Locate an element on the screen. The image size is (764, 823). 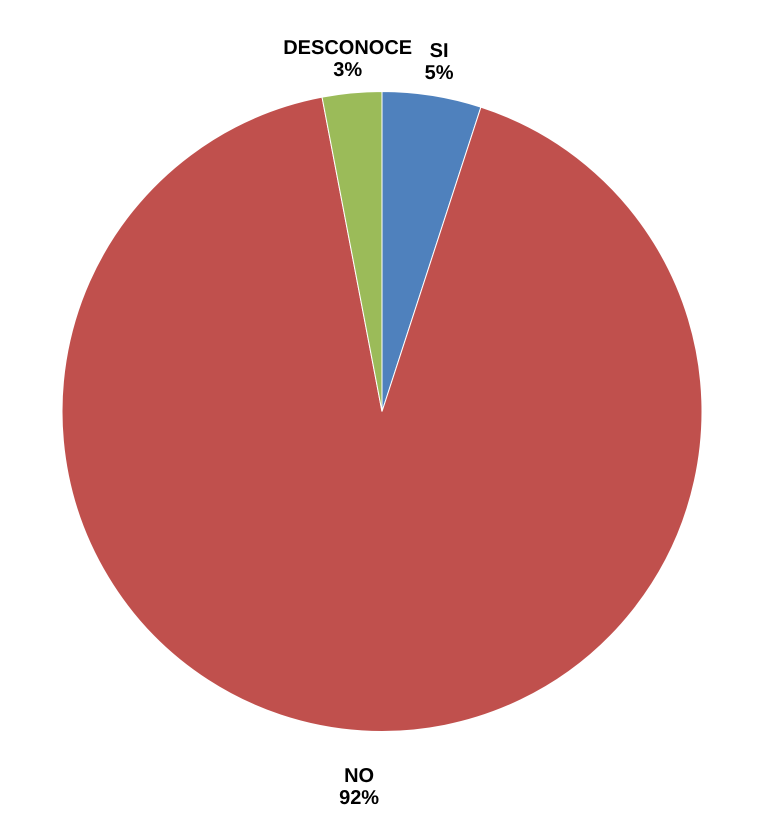
slice-label: SI is located at coordinates (439, 51).